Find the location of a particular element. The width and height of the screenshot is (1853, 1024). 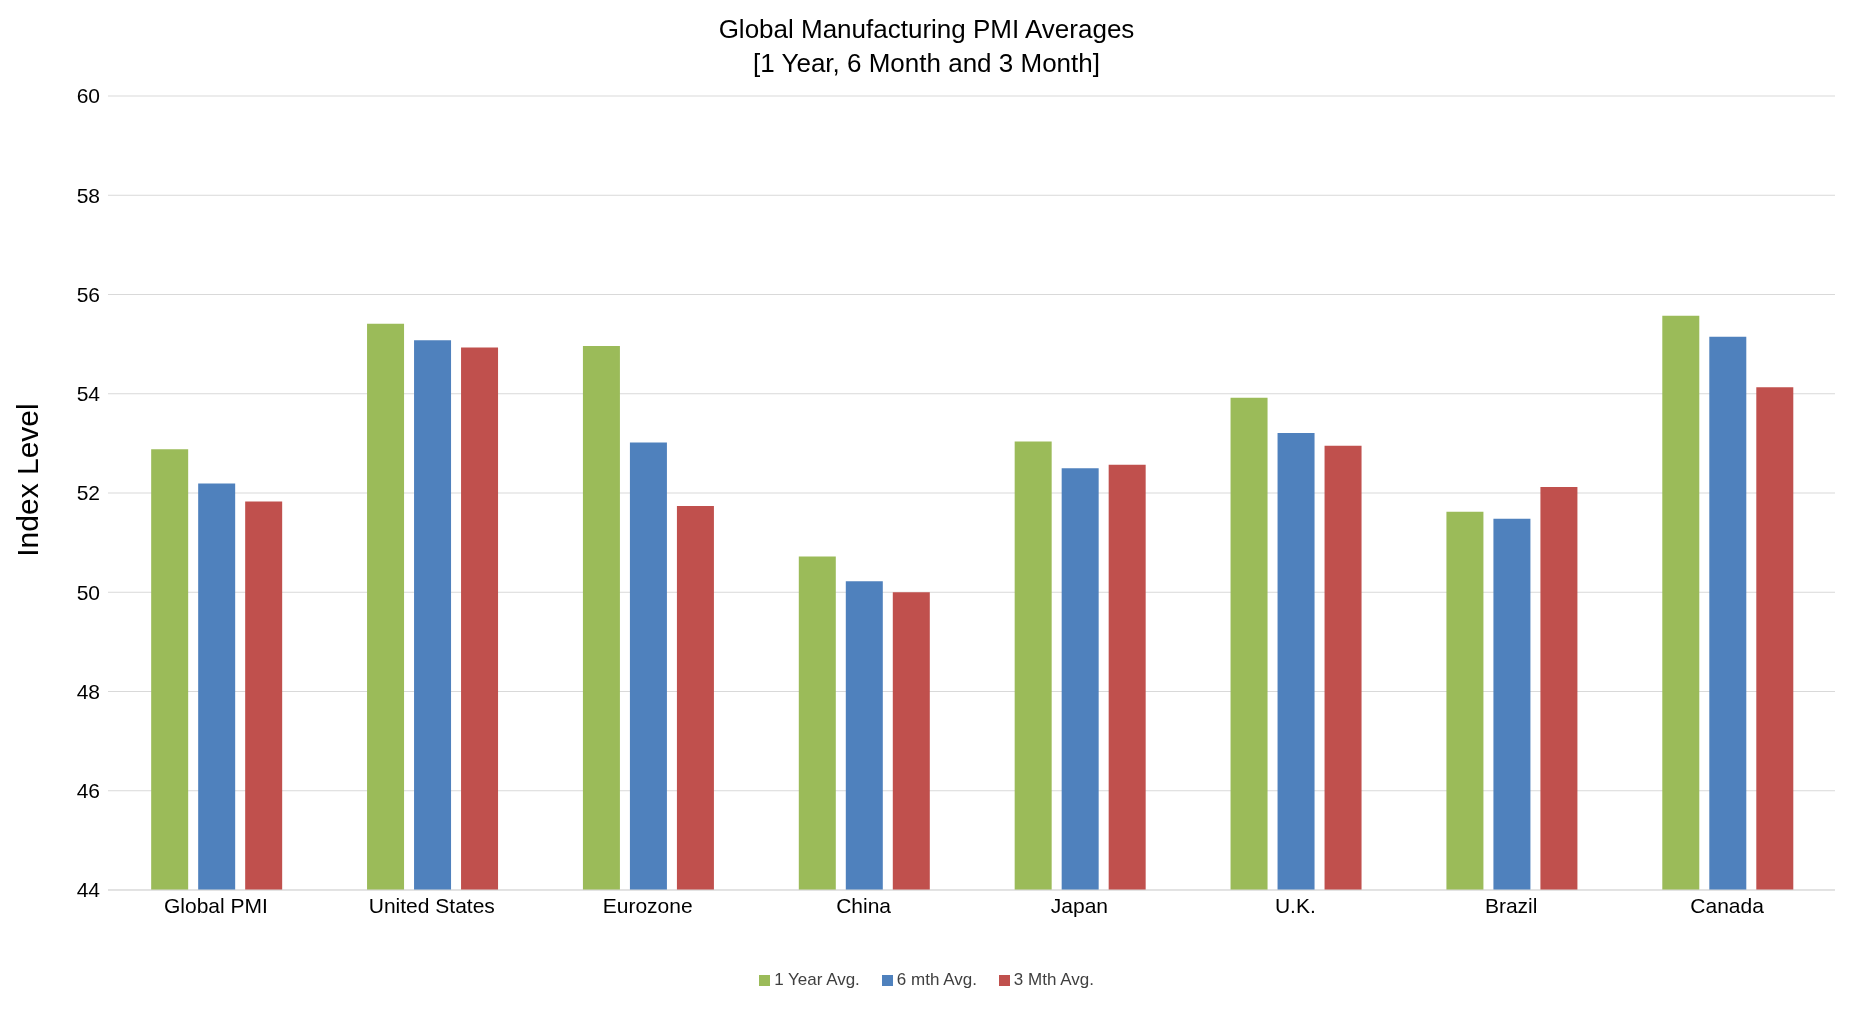

chart-title: Global Manufacturing PMI Averages is located at coordinates (926, 29).